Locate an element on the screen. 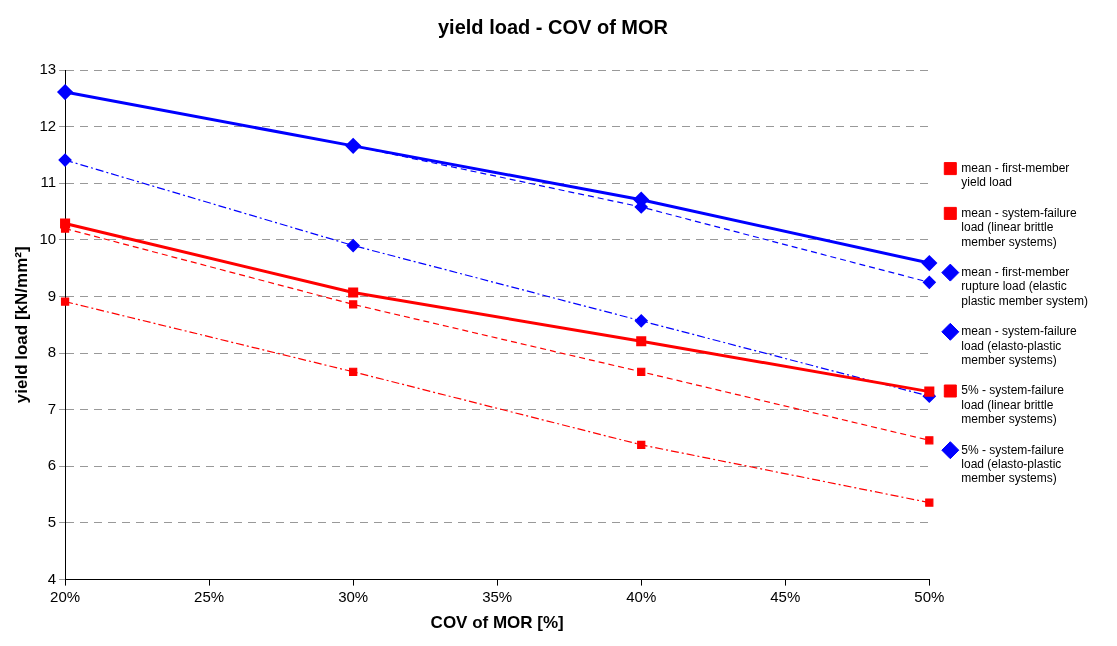  chart-title: yield load - COV of MOR is located at coordinates (553, 26).